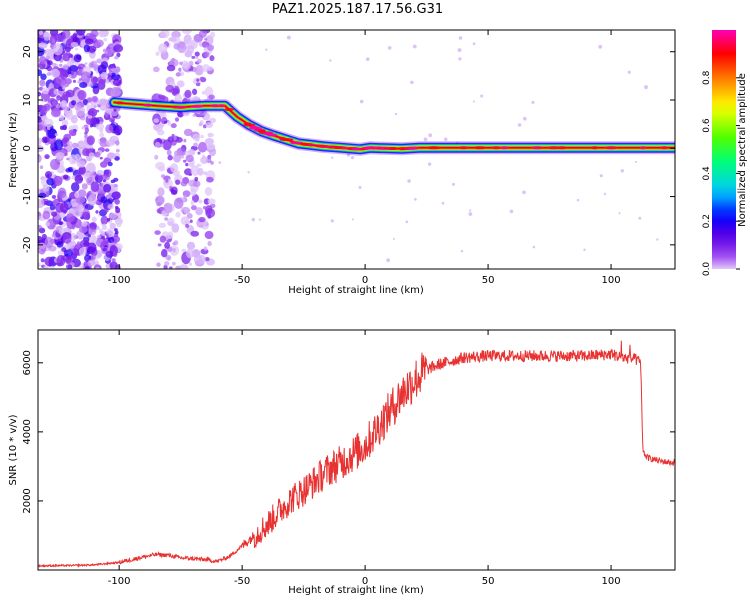  What do you see at coordinates (724, 149) in the screenshot?
I see `colorbar-gradient` at bounding box center [724, 149].